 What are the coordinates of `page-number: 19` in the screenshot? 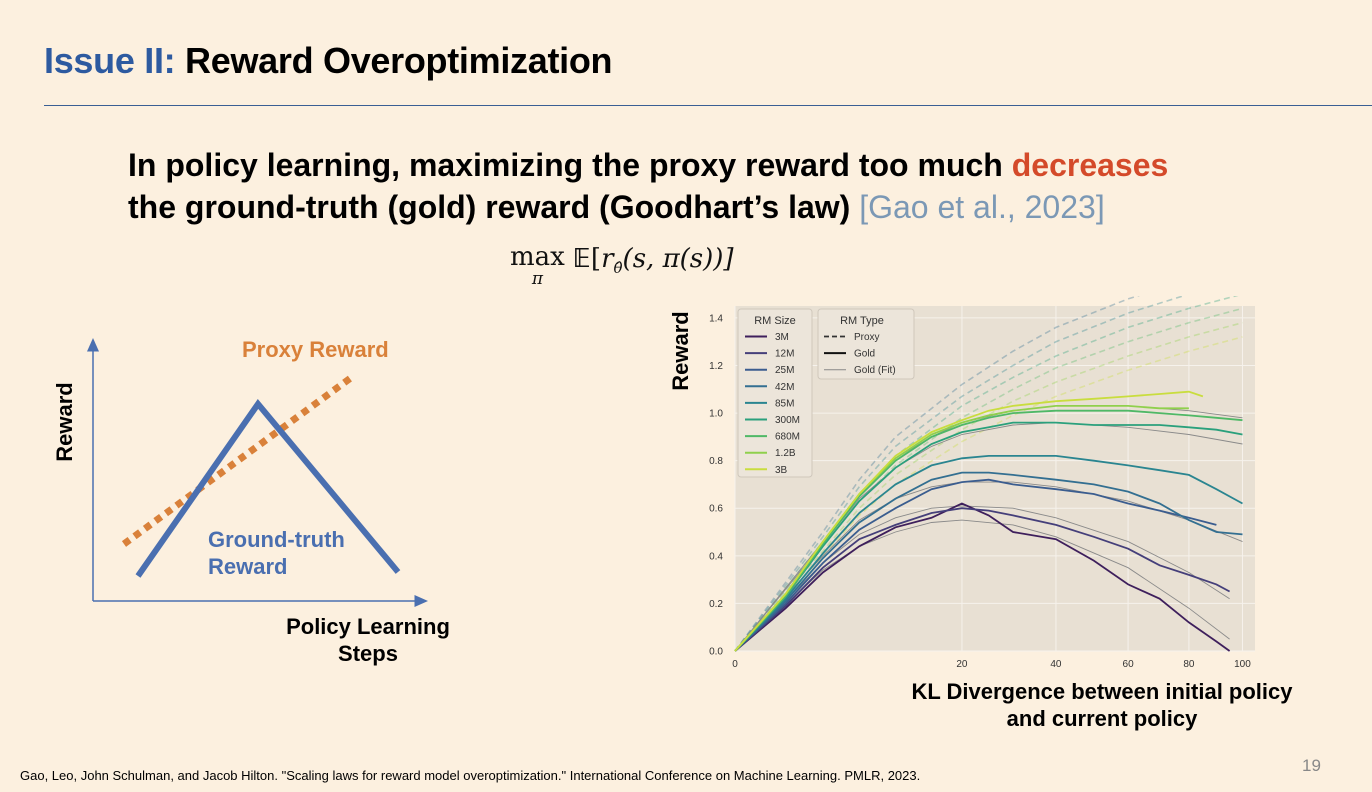 It's located at (1311, 765).